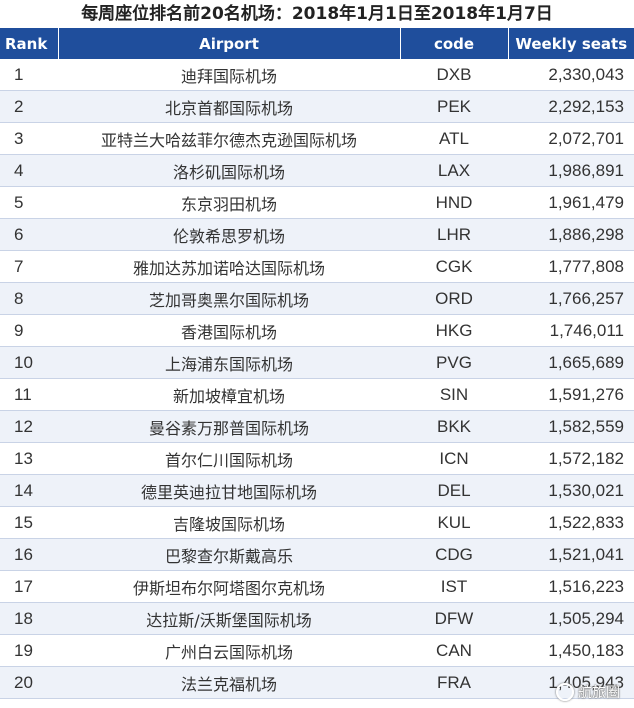  I want to click on cell-code: DEL, so click(454, 490).